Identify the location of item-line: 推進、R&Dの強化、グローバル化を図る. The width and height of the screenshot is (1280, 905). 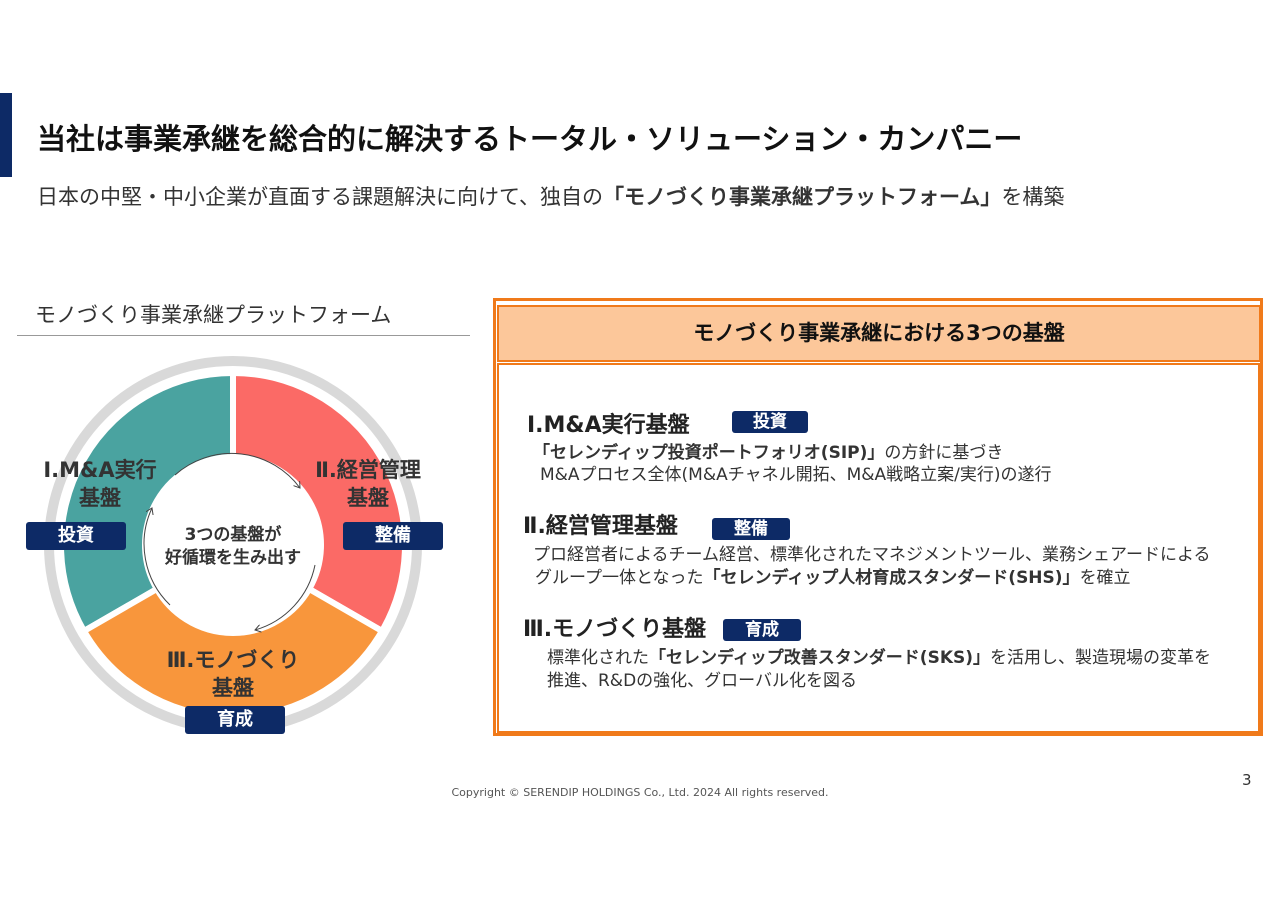
(702, 678).